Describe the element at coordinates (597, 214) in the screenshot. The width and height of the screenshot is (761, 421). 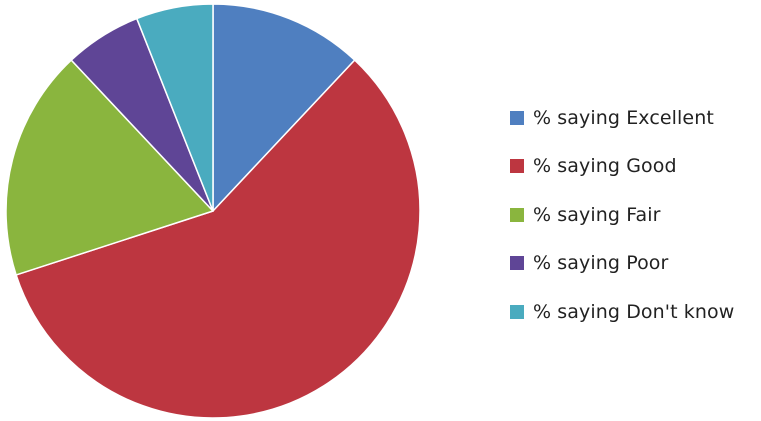
I see `legend-label-fair: % saying Fair` at that location.